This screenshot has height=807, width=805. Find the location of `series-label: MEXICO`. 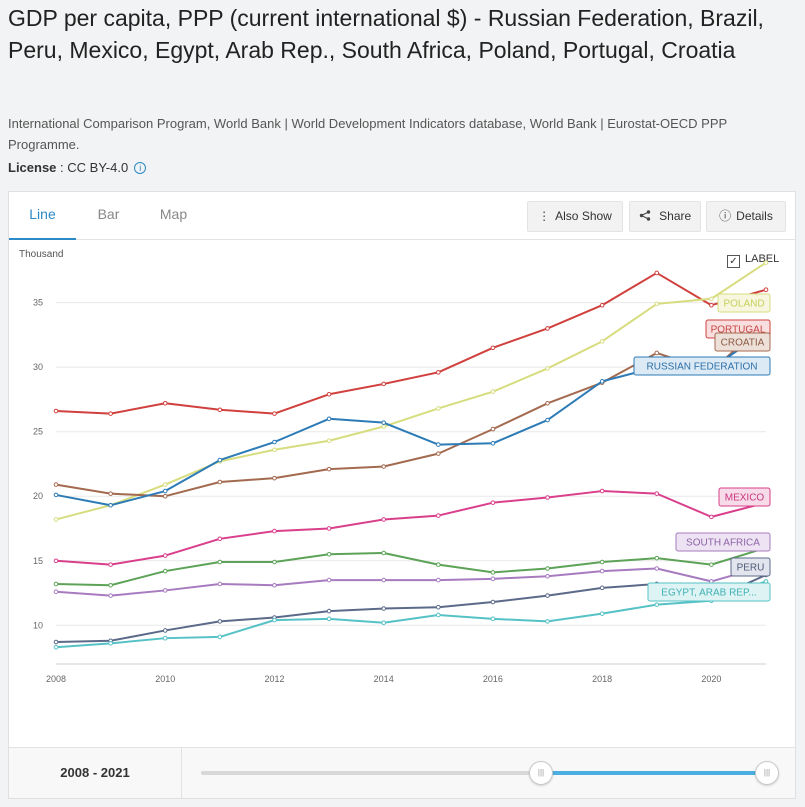

series-label: MEXICO is located at coordinates (745, 498).